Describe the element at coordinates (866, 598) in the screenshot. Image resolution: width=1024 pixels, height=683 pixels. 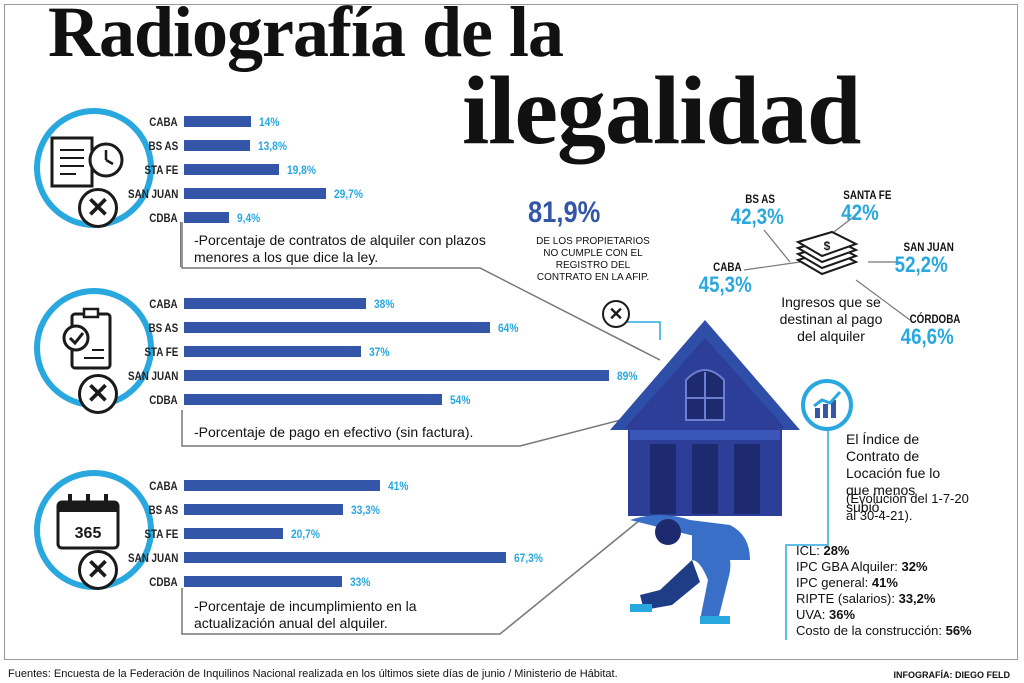
I see `index-ripte: RIPTE (salarios): 33,2%` at that location.